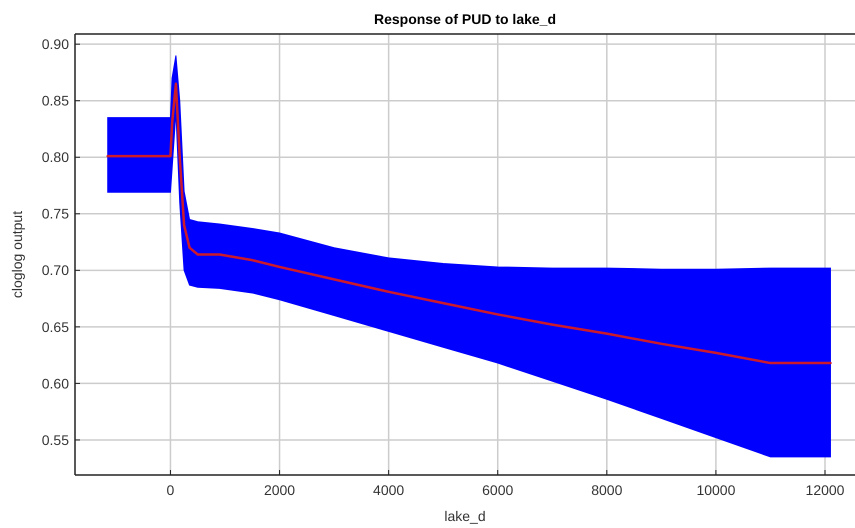 Image resolution: width=855 pixels, height=528 pixels. I want to click on y-tick-label: 0.55, so click(56, 440).